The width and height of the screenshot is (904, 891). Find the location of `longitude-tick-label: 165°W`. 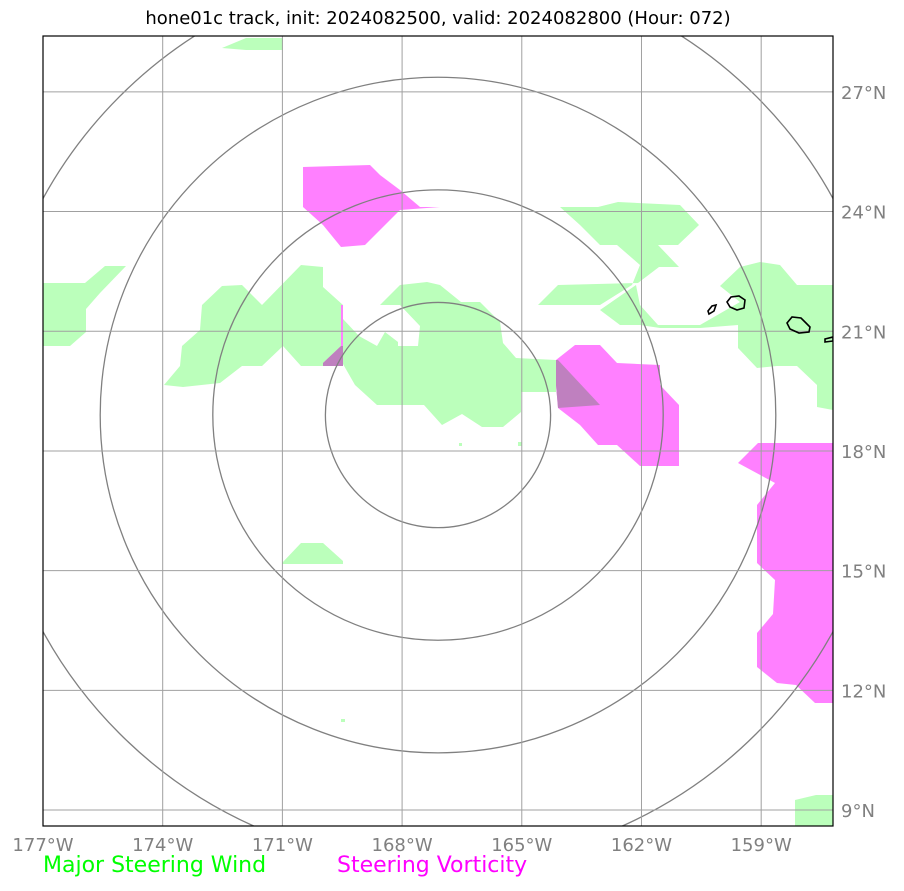

longitude-tick-label: 165°W is located at coordinates (521, 845).